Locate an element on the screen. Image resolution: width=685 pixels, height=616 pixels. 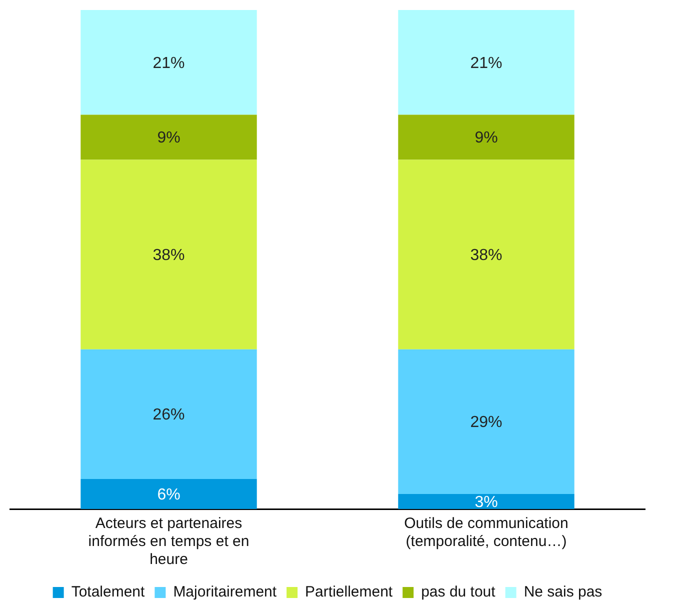
data-label: 3% is located at coordinates (486, 502).